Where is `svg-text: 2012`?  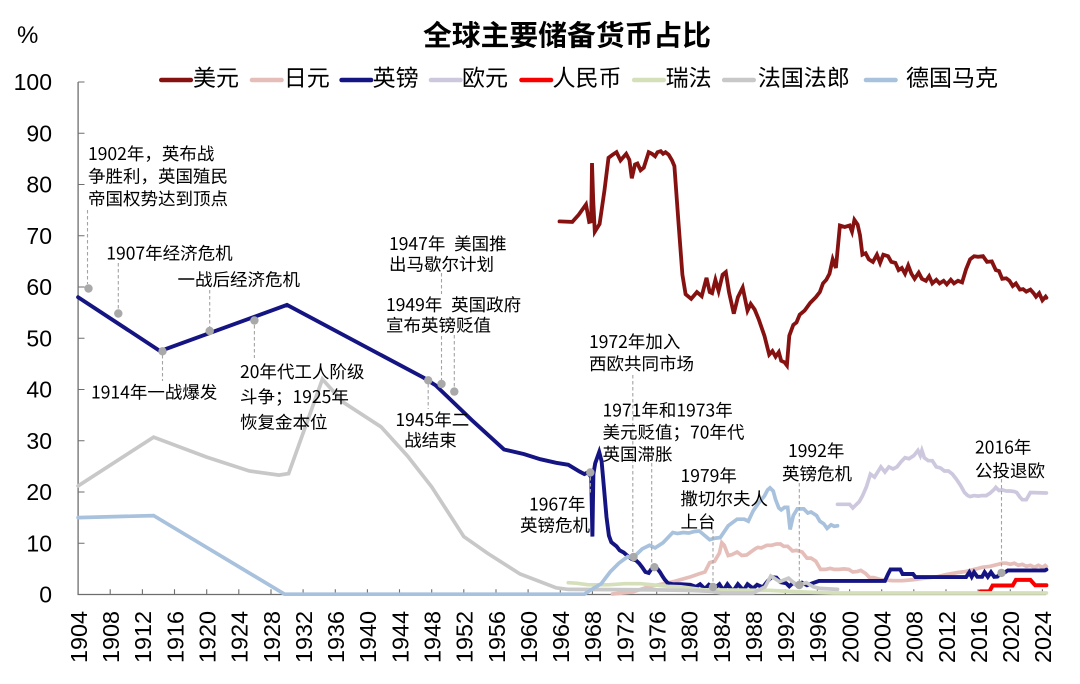
svg-text: 2012 is located at coordinates (947, 637).